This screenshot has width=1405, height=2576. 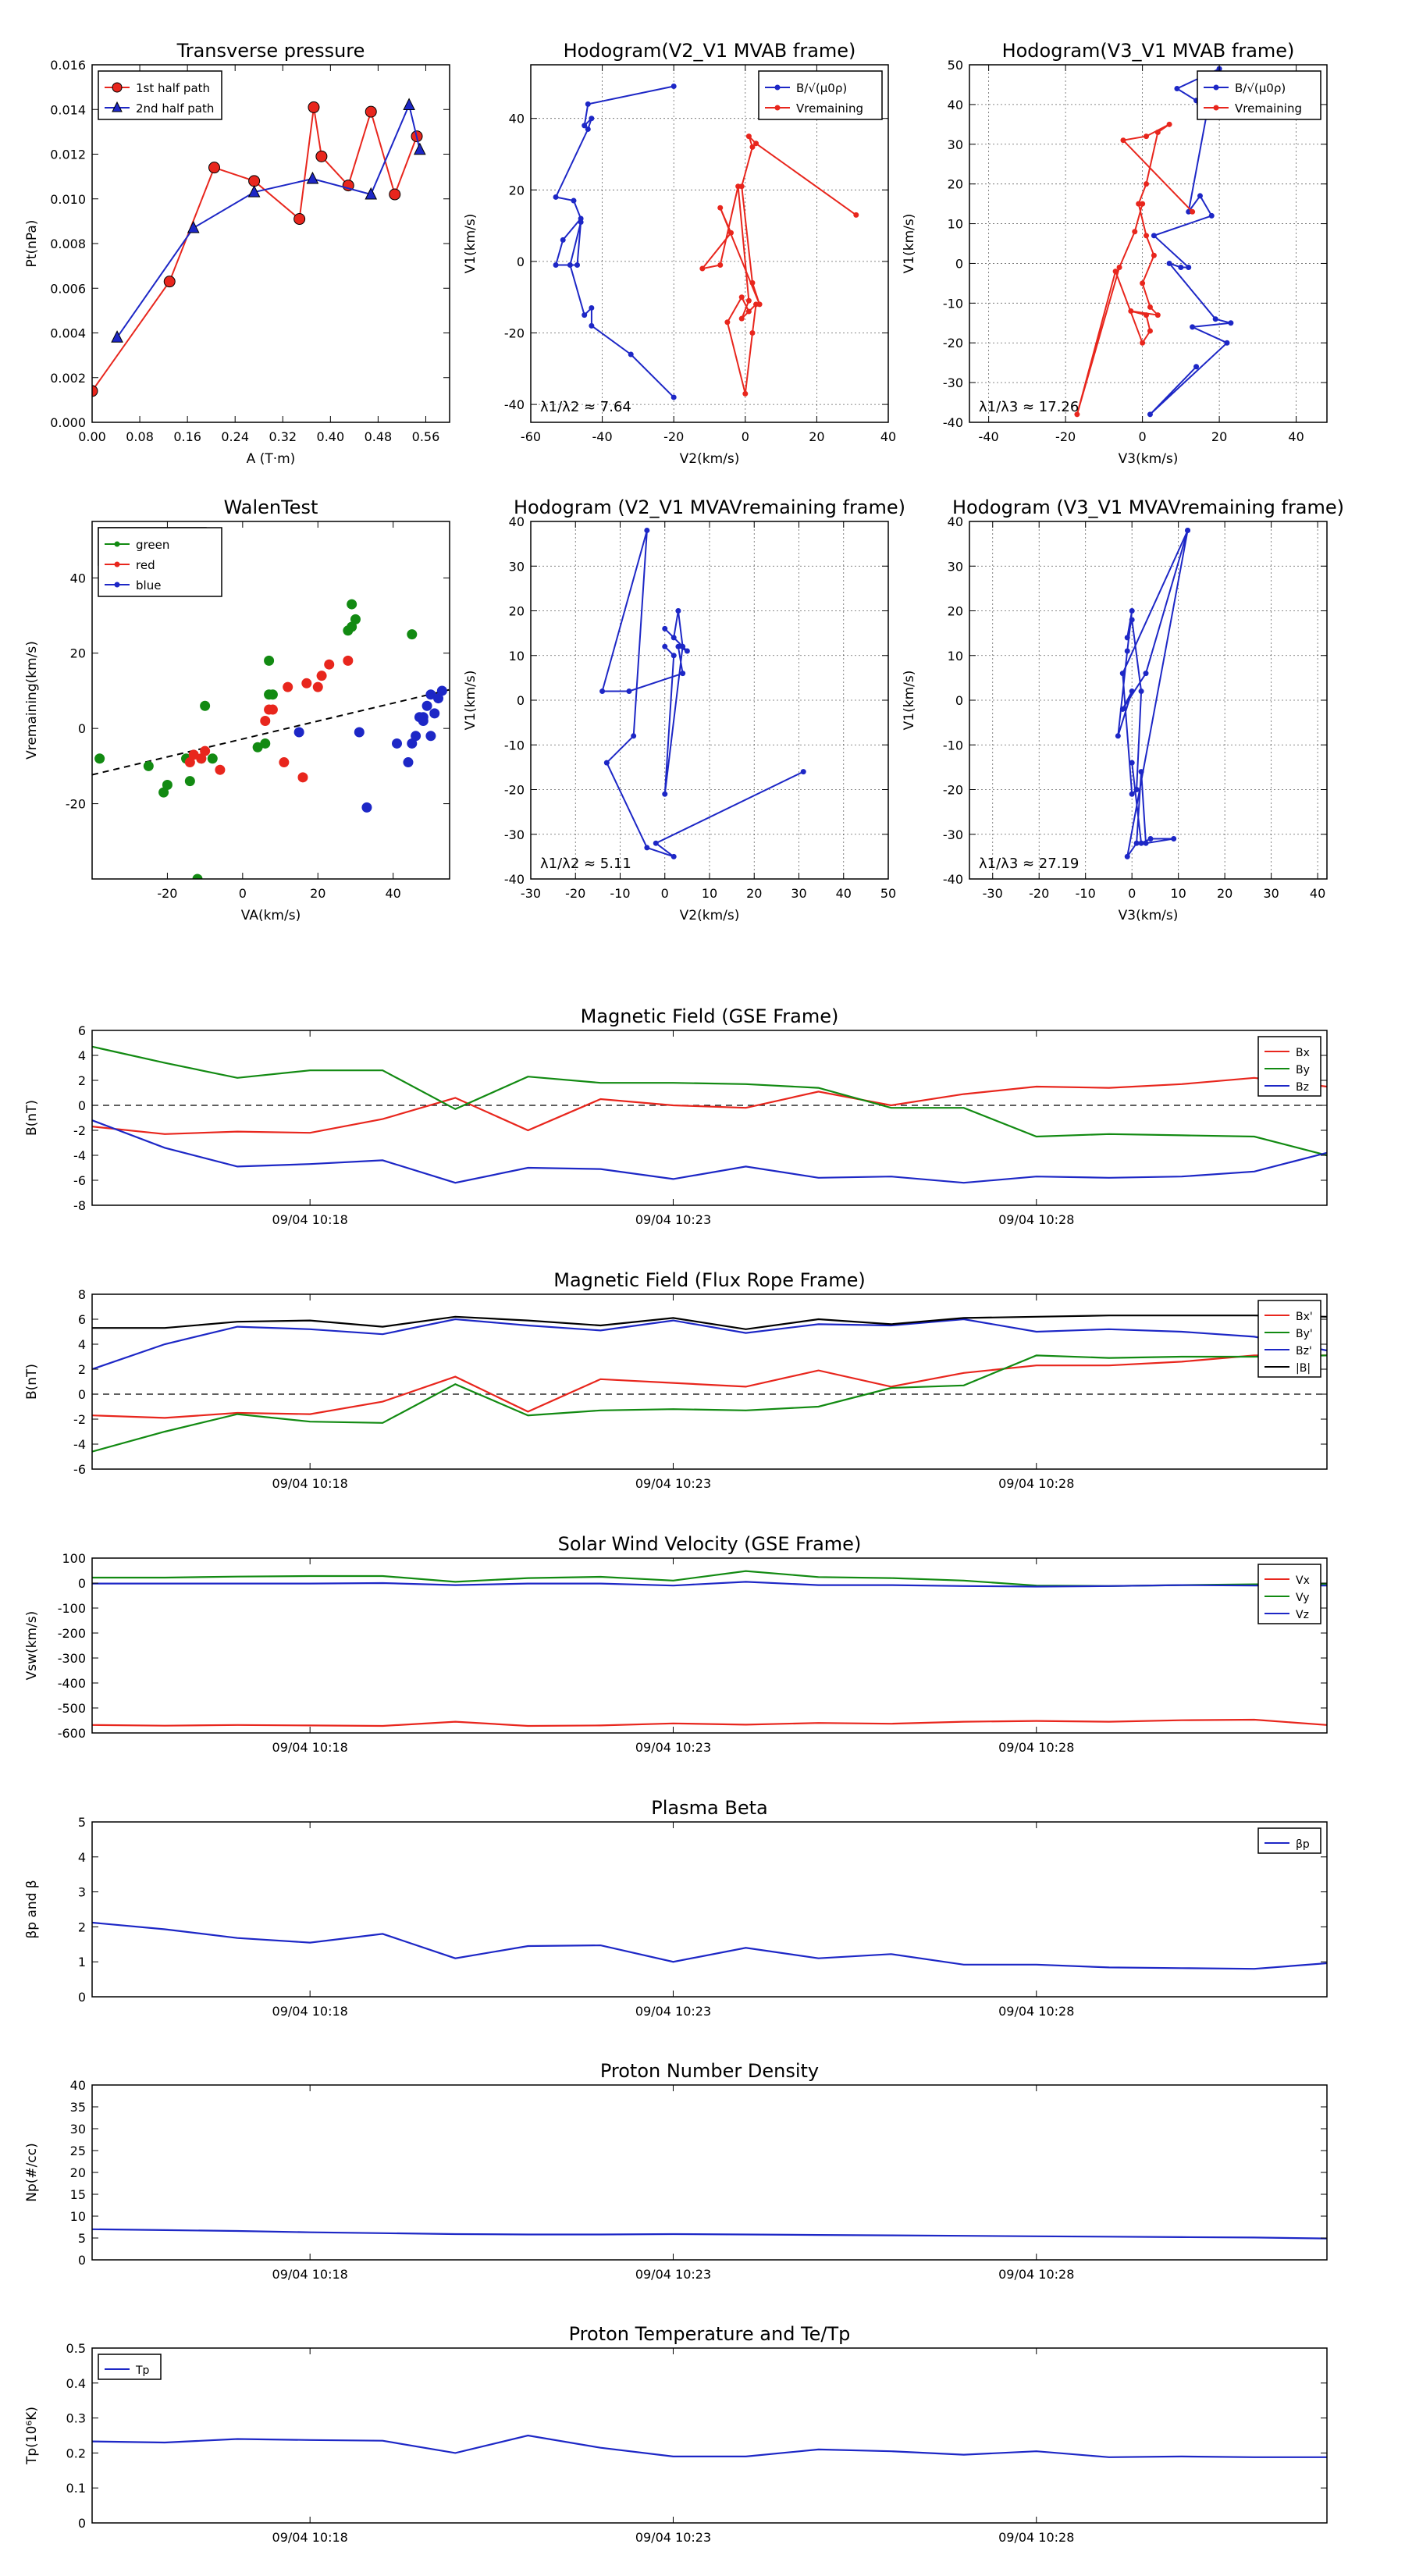 What do you see at coordinates (1304, 1351) in the screenshot?
I see `legend-label: Bz'` at bounding box center [1304, 1351].